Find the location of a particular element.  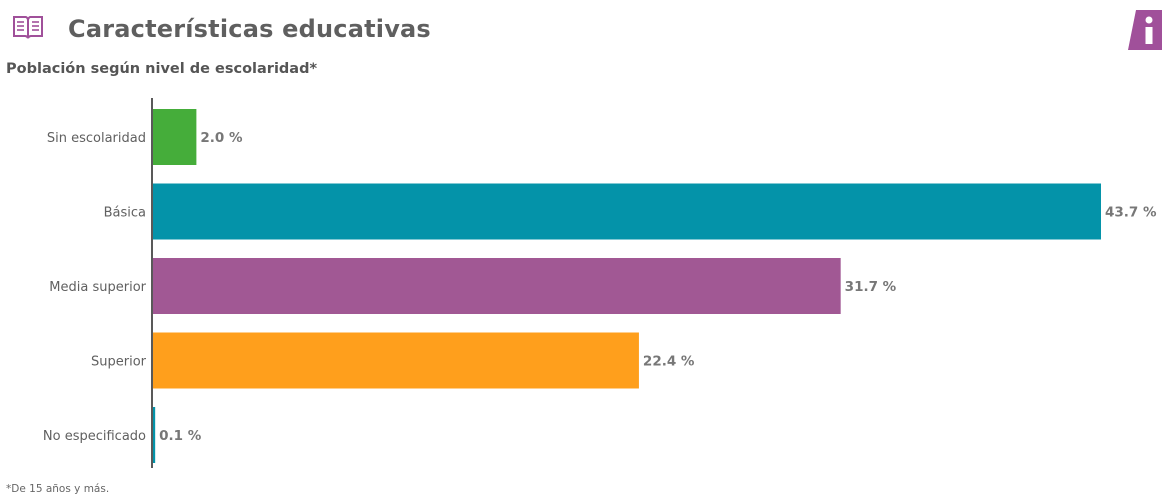

category-label-3: Superior is located at coordinates (119, 362).